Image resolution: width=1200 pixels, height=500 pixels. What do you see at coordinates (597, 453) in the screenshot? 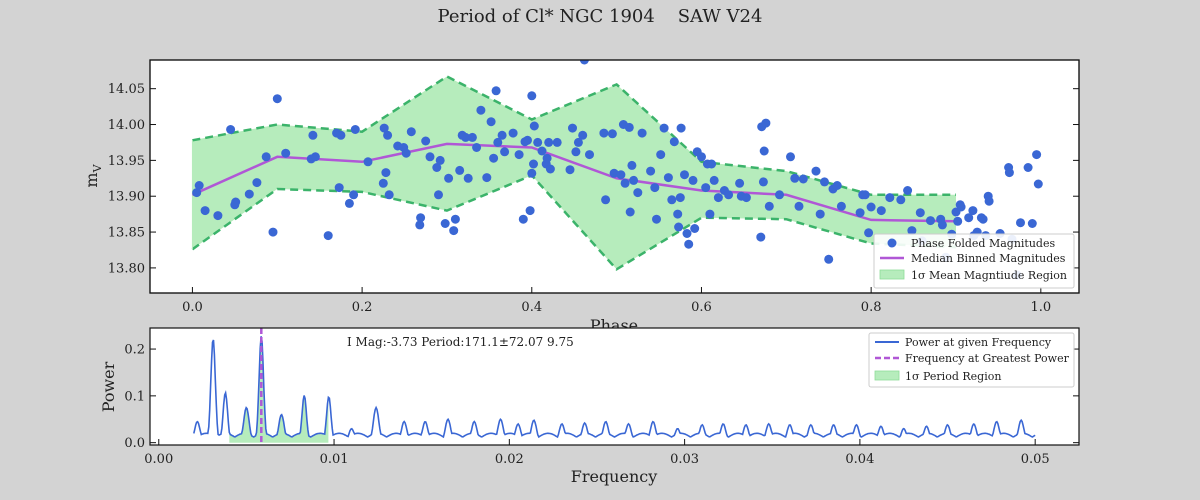
I see `frequency-x-ticks: 0.00 0.01 0.02 0.03 0.04 0.05` at bounding box center [597, 453].